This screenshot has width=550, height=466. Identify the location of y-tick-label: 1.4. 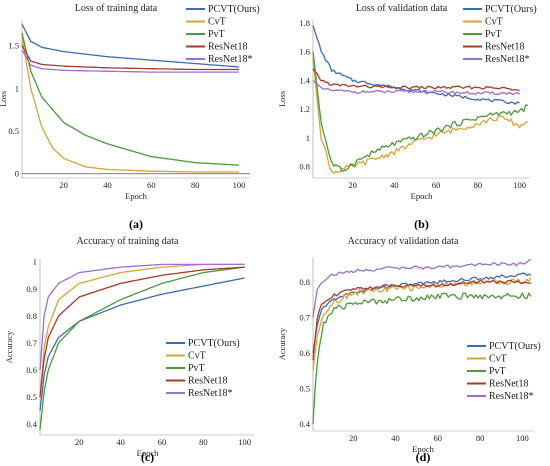
(304, 80).